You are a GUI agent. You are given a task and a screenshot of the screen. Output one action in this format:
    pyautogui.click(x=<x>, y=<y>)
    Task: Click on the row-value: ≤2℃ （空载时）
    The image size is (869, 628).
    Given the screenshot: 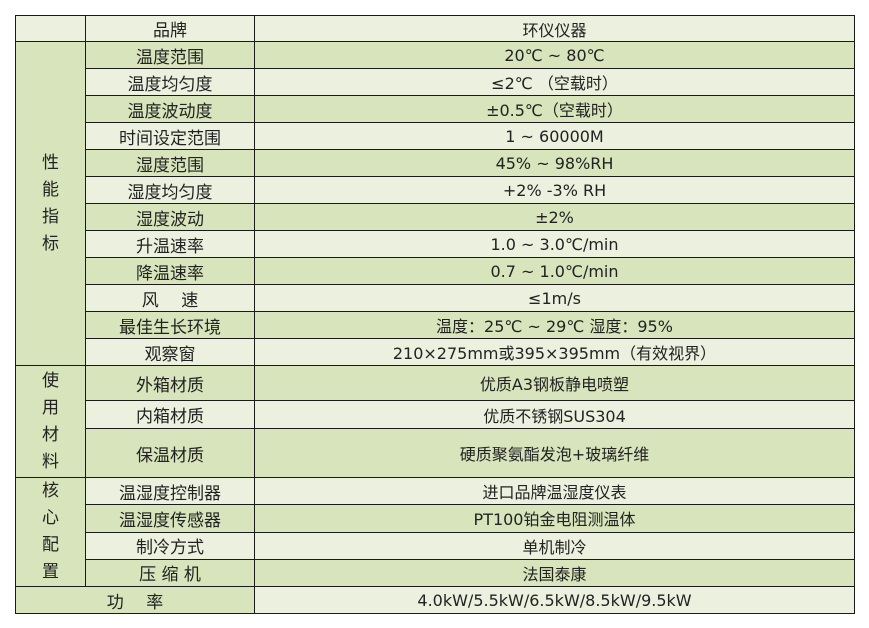 What is the action you would take?
    pyautogui.click(x=554, y=82)
    